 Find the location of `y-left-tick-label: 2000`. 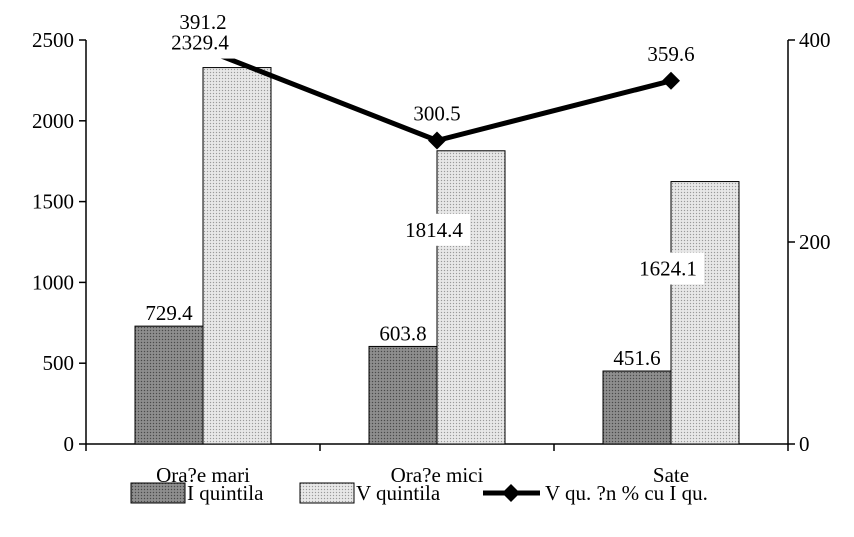

y-left-tick-label: 2000 is located at coordinates (53, 121).